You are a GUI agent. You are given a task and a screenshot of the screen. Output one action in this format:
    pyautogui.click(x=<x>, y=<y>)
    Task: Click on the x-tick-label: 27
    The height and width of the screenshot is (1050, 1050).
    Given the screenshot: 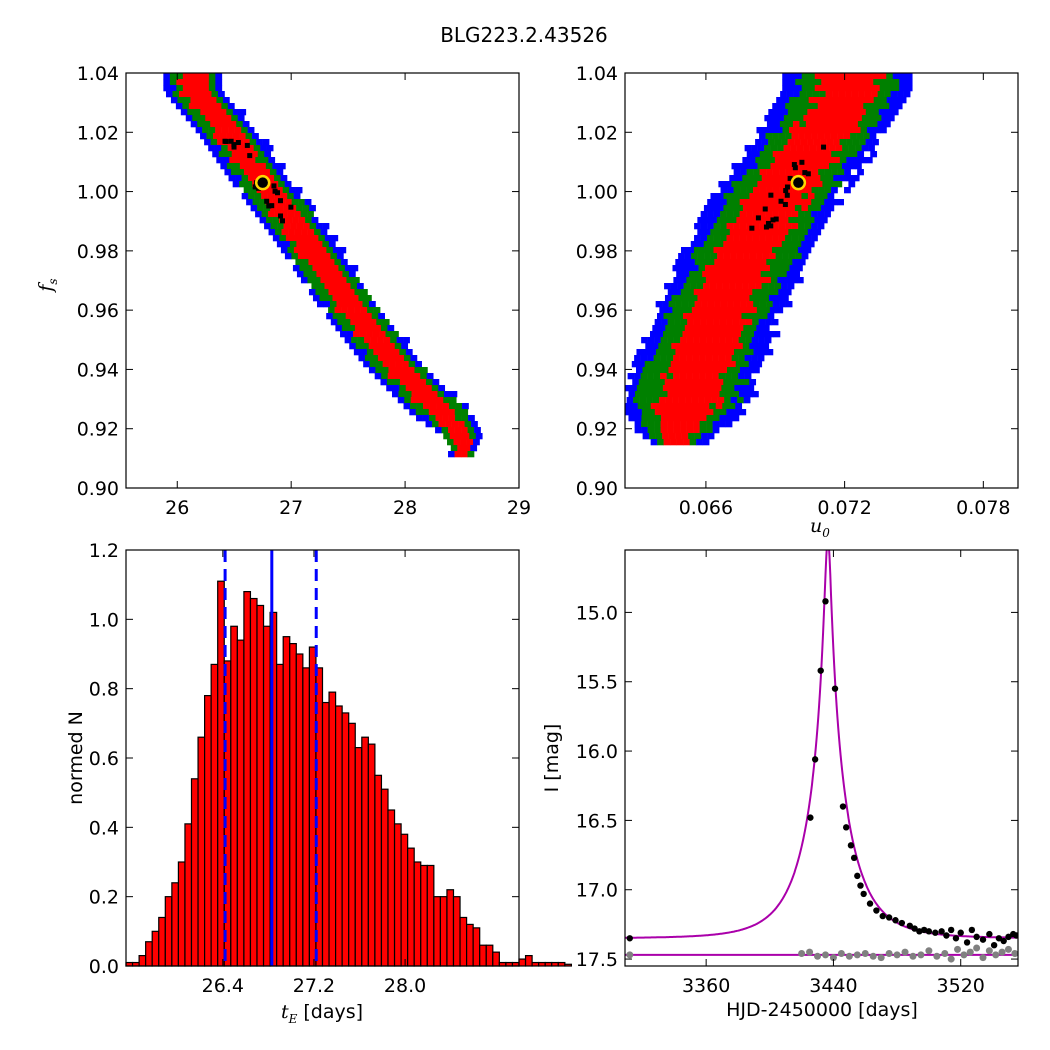 What is the action you would take?
    pyautogui.click(x=291, y=508)
    